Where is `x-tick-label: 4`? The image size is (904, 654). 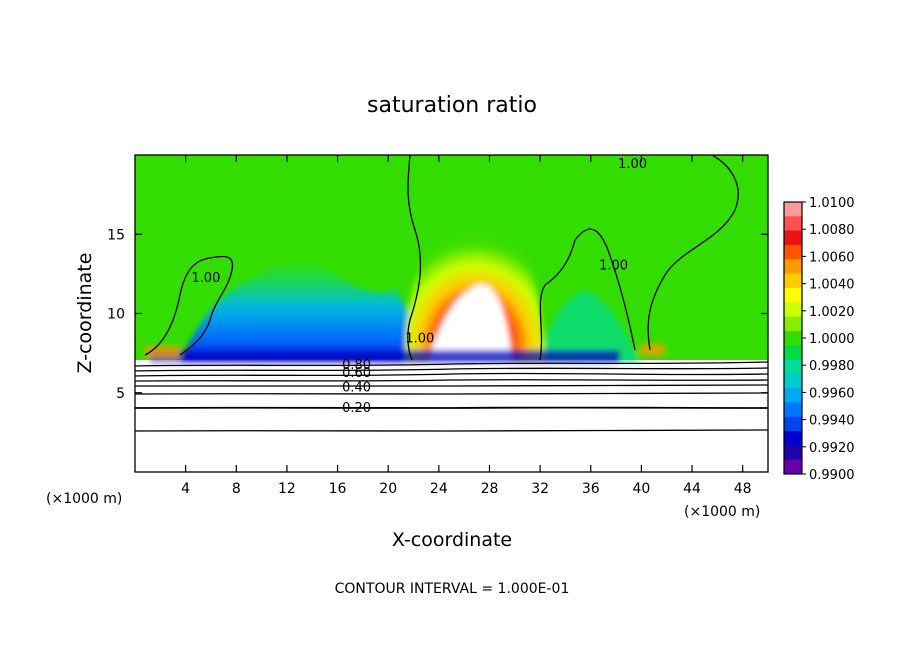 x-tick-label: 4 is located at coordinates (185, 489).